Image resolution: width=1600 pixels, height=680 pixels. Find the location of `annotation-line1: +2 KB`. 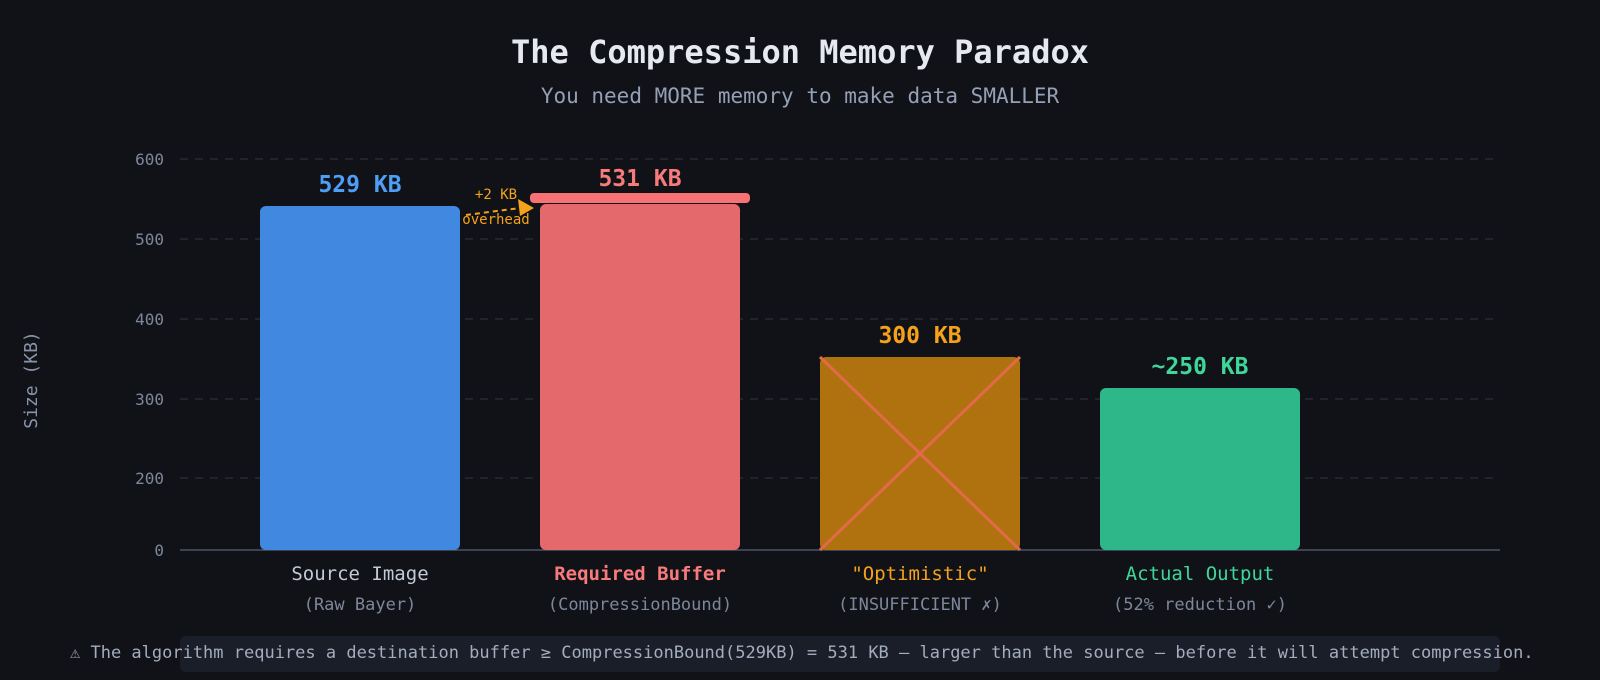

annotation-line1: +2 KB is located at coordinates (496, 195).